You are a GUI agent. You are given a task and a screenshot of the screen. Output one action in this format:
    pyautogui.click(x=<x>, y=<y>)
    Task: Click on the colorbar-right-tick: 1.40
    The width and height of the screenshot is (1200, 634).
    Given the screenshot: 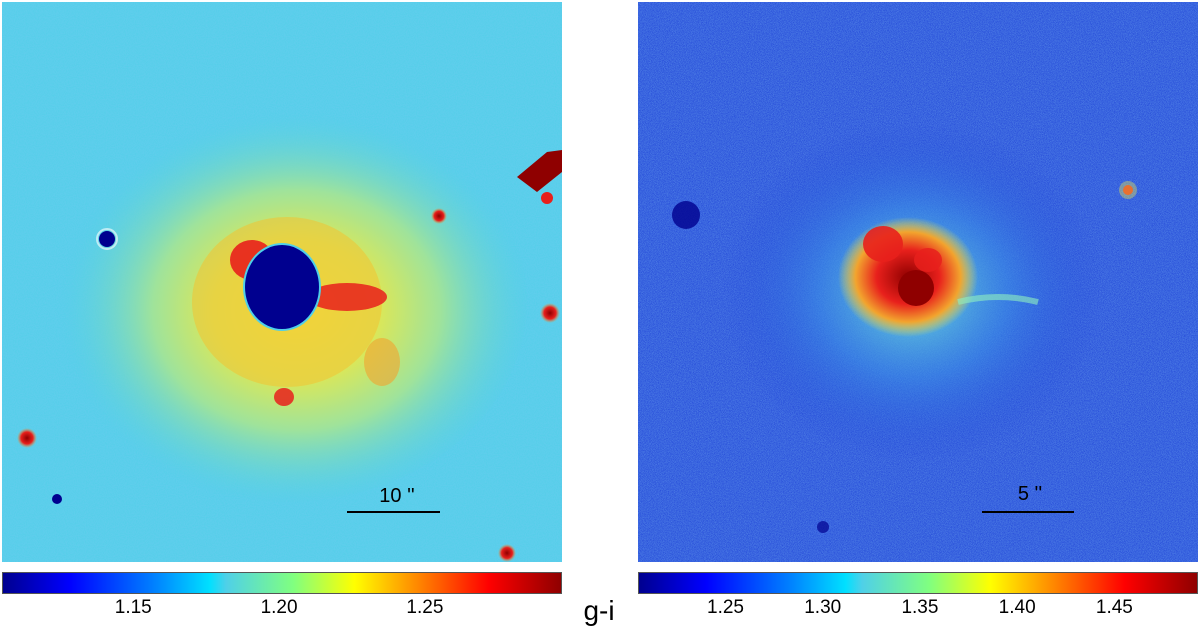 What is the action you would take?
    pyautogui.click(x=1017, y=607)
    